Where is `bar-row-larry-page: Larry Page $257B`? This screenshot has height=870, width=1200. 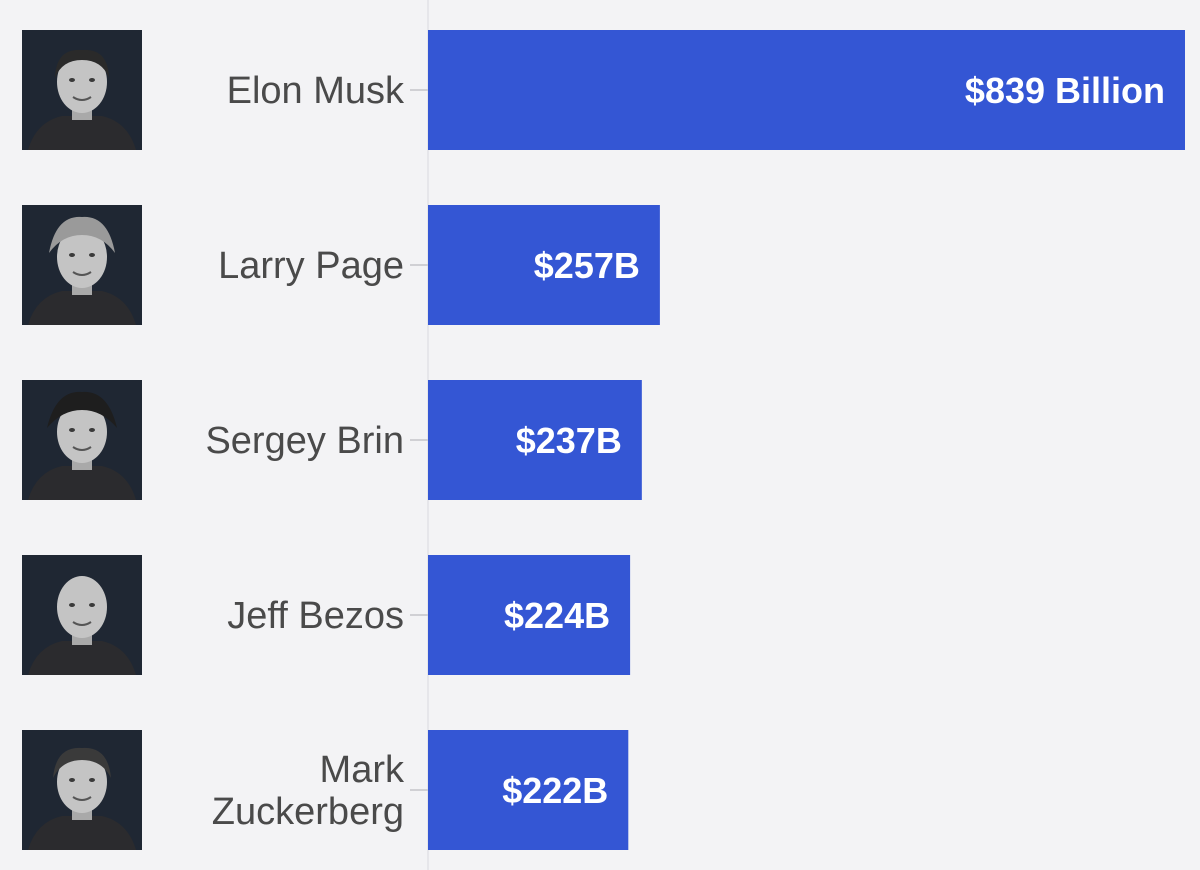 bar-row-larry-page: Larry Page $257B is located at coordinates (341, 265).